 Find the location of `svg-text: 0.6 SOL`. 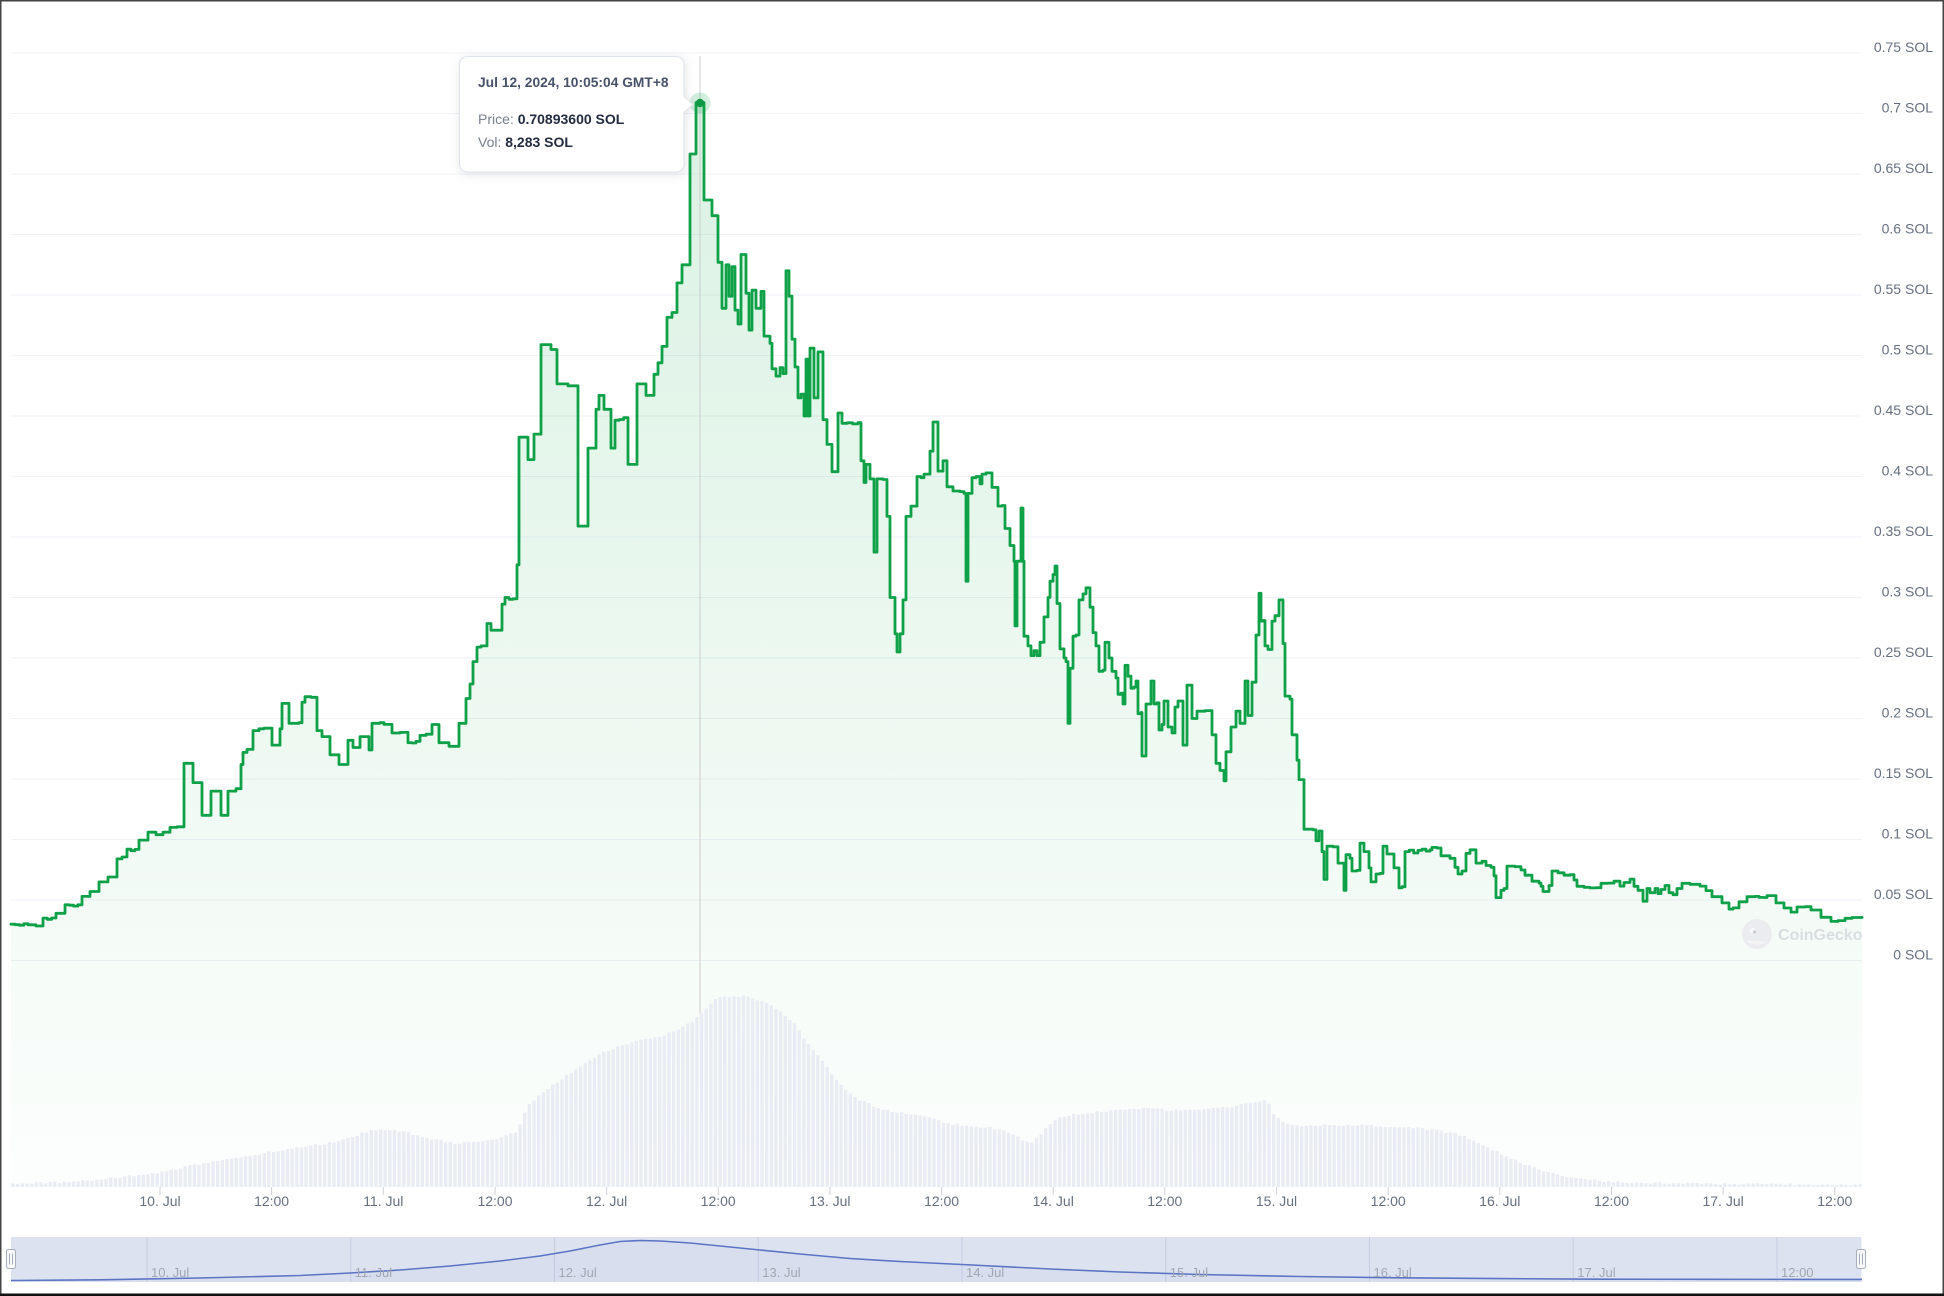

svg-text: 0.6 SOL is located at coordinates (1908, 229).